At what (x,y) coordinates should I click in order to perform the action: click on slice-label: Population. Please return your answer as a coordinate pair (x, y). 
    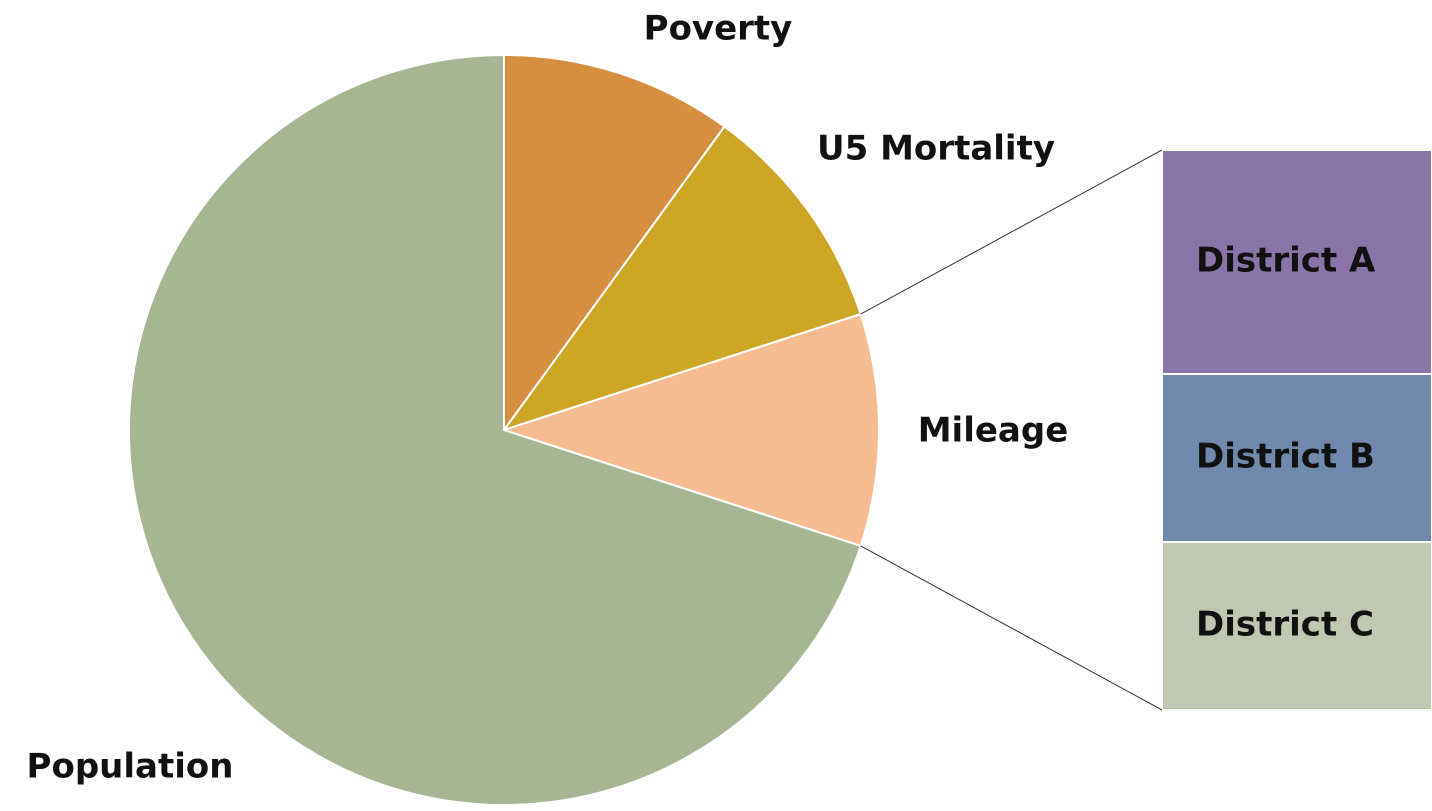
    Looking at the image, I should click on (130, 767).